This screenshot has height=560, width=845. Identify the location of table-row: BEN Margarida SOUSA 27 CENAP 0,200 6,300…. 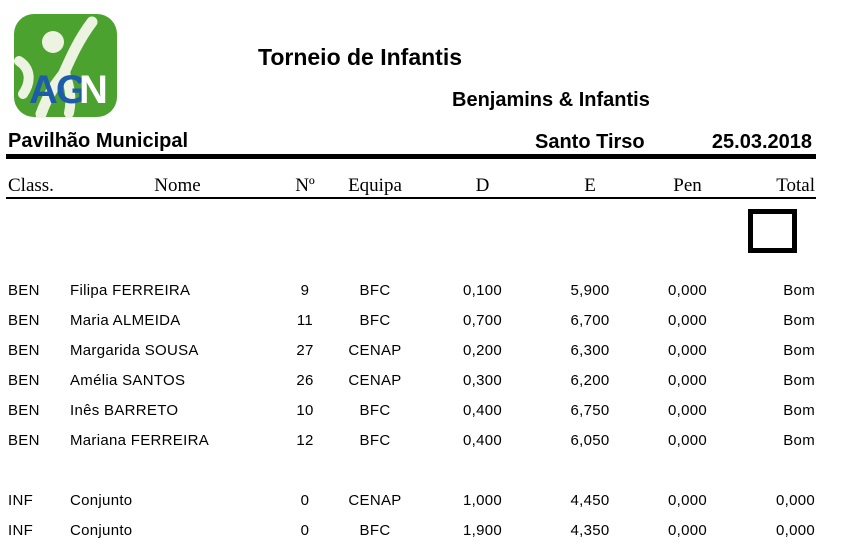
(411, 350).